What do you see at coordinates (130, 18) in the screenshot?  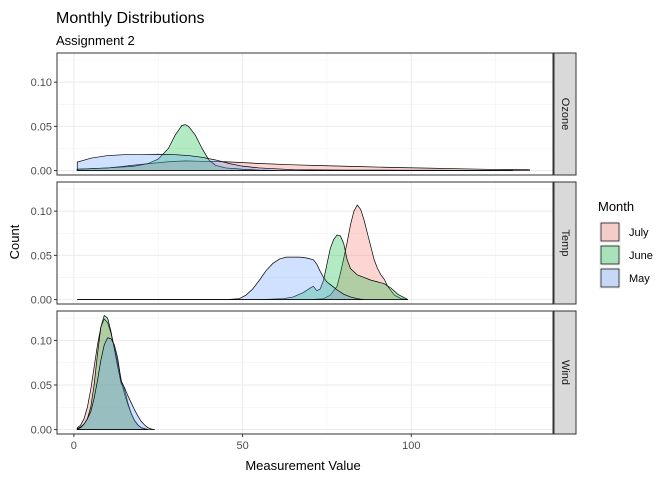 I see `chart-title: Monthly Distributions` at bounding box center [130, 18].